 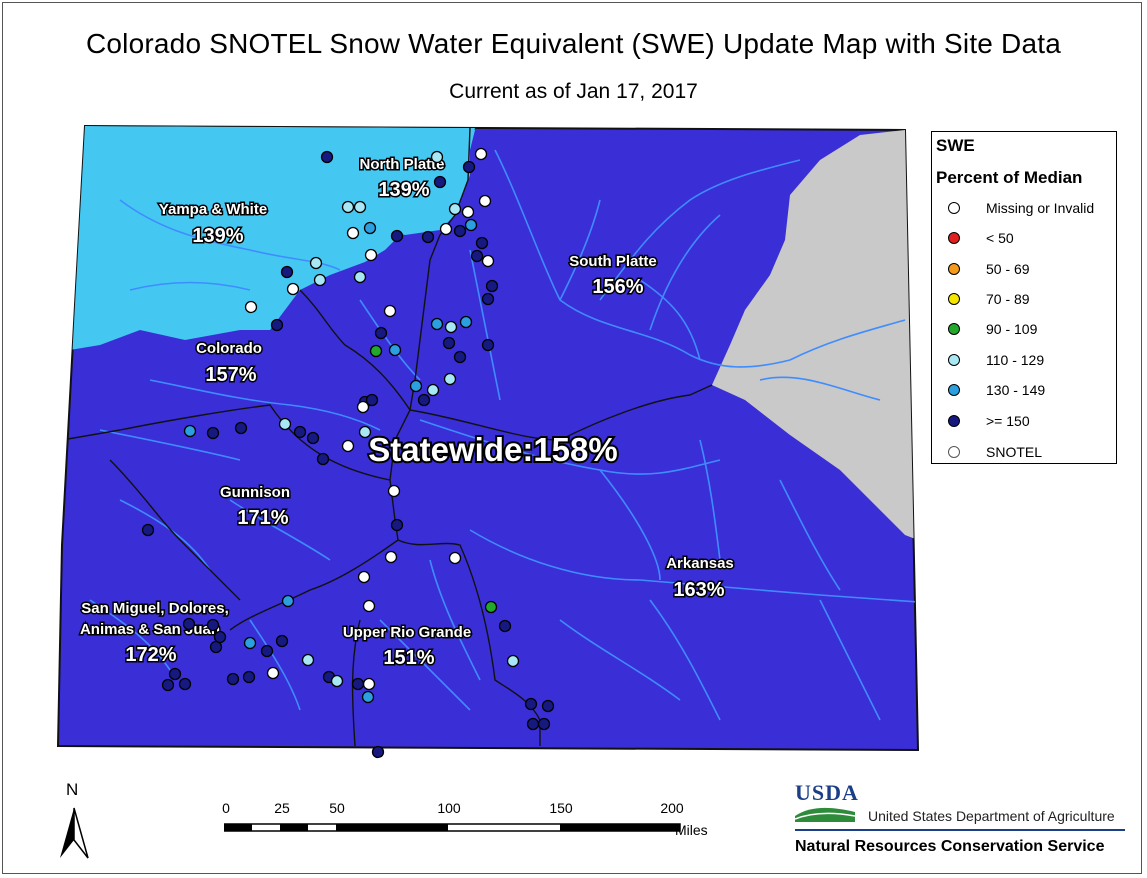 What do you see at coordinates (825, 814) in the screenshot?
I see `usda-logo-icon` at bounding box center [825, 814].